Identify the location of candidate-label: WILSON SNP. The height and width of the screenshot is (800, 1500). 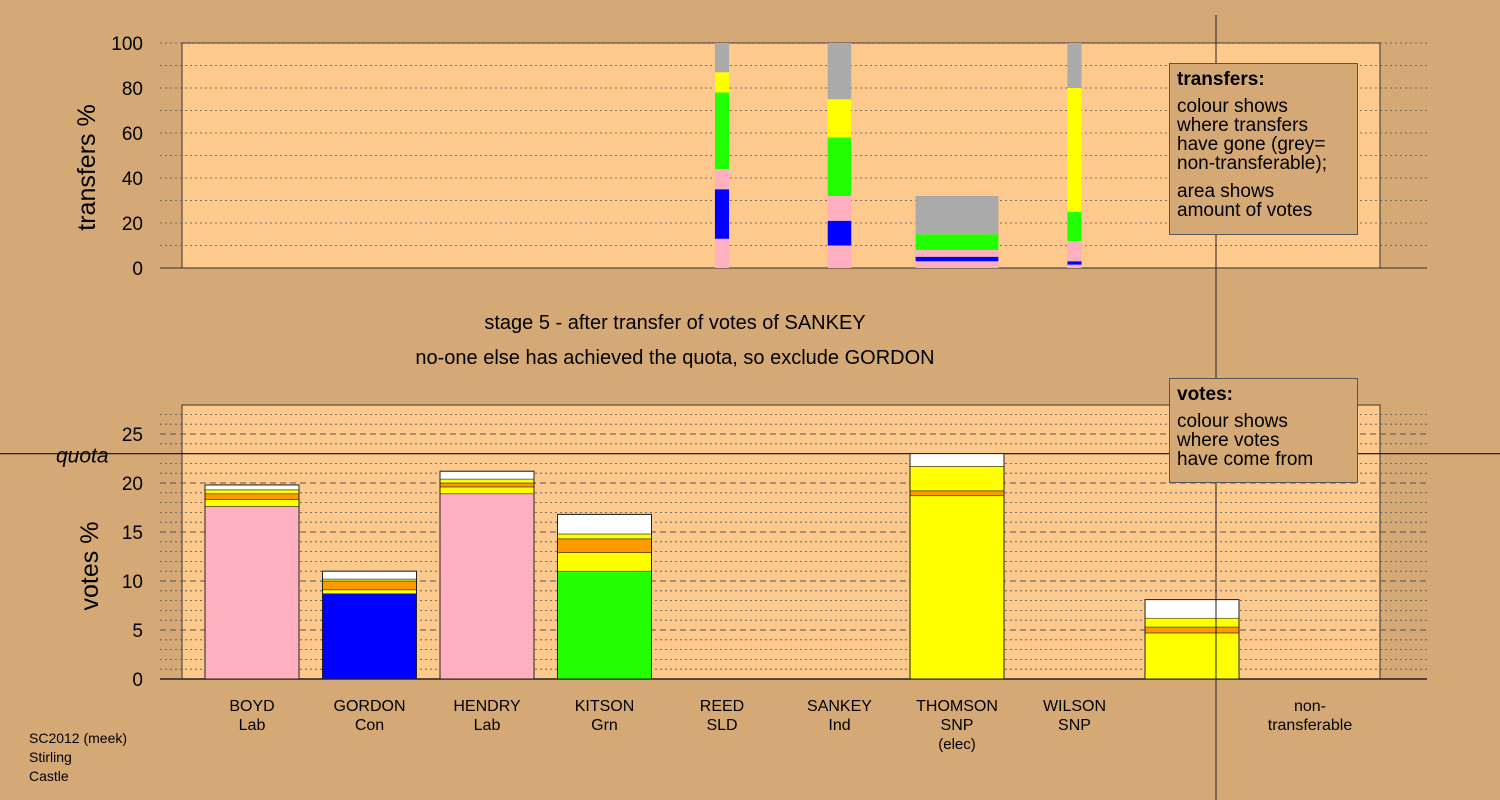
(1075, 716).